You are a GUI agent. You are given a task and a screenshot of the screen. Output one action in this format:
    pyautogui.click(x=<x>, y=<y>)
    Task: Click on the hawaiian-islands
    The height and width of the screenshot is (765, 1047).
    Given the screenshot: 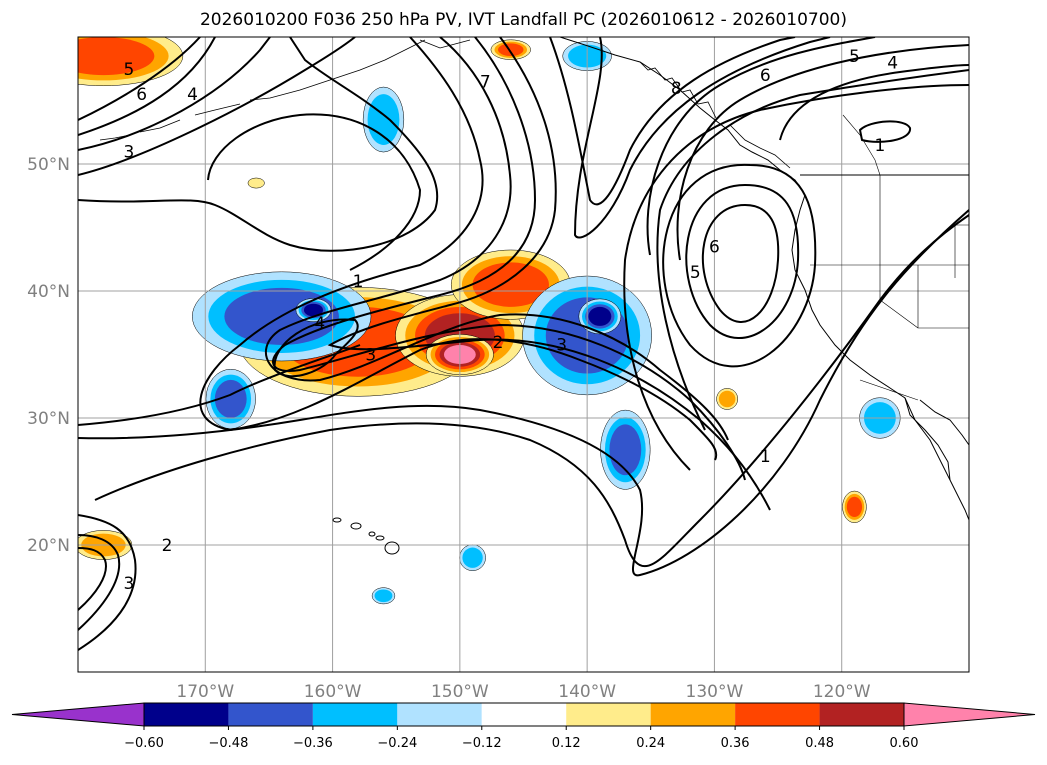 What is the action you would take?
    pyautogui.click(x=366, y=536)
    